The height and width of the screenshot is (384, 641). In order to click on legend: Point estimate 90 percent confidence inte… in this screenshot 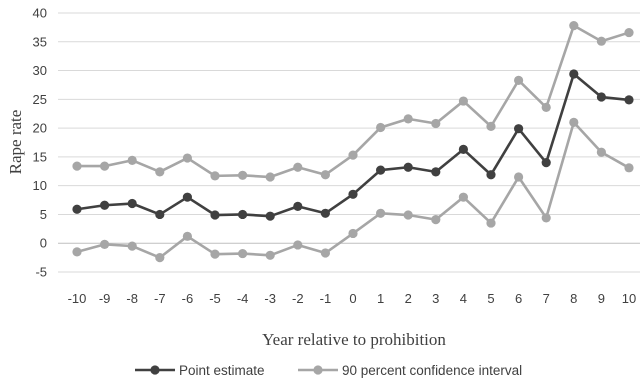, I will do `click(328, 370)`.